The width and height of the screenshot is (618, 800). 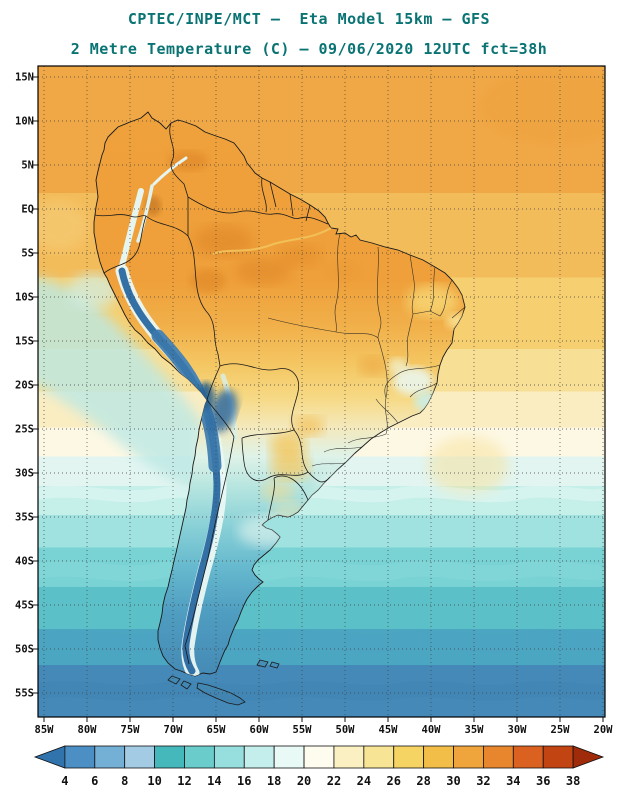 I want to click on lon-label: 85W, so click(x=45, y=730).